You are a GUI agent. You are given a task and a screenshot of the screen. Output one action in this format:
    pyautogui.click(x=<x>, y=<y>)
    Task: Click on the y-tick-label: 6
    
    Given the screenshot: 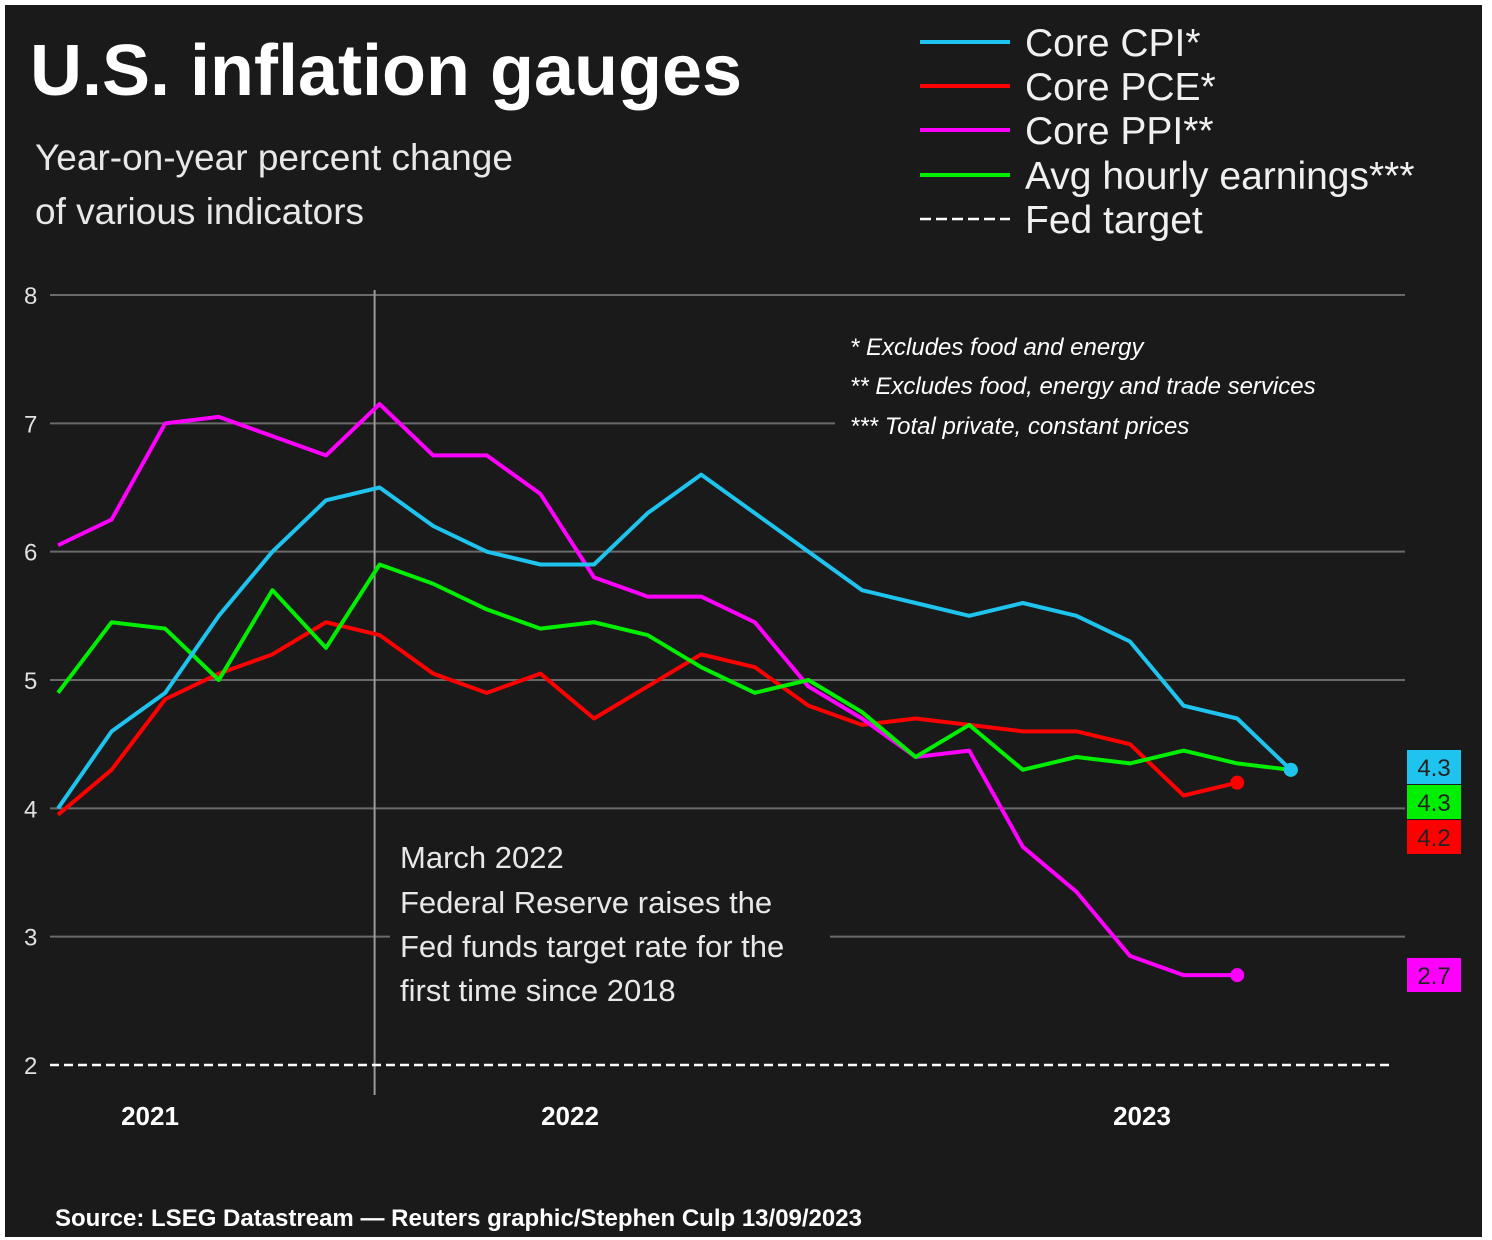 What is the action you would take?
    pyautogui.click(x=30, y=553)
    